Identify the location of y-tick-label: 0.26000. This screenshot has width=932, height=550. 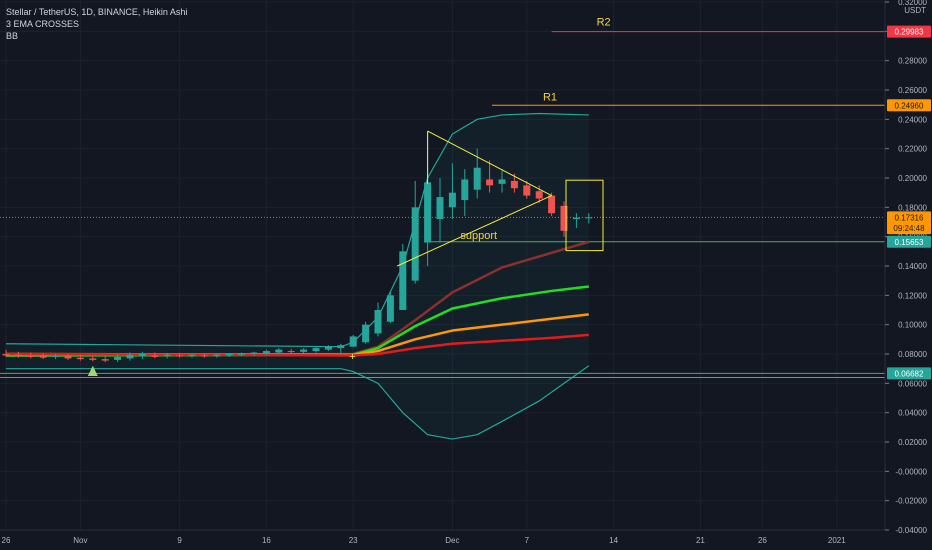
(912, 90).